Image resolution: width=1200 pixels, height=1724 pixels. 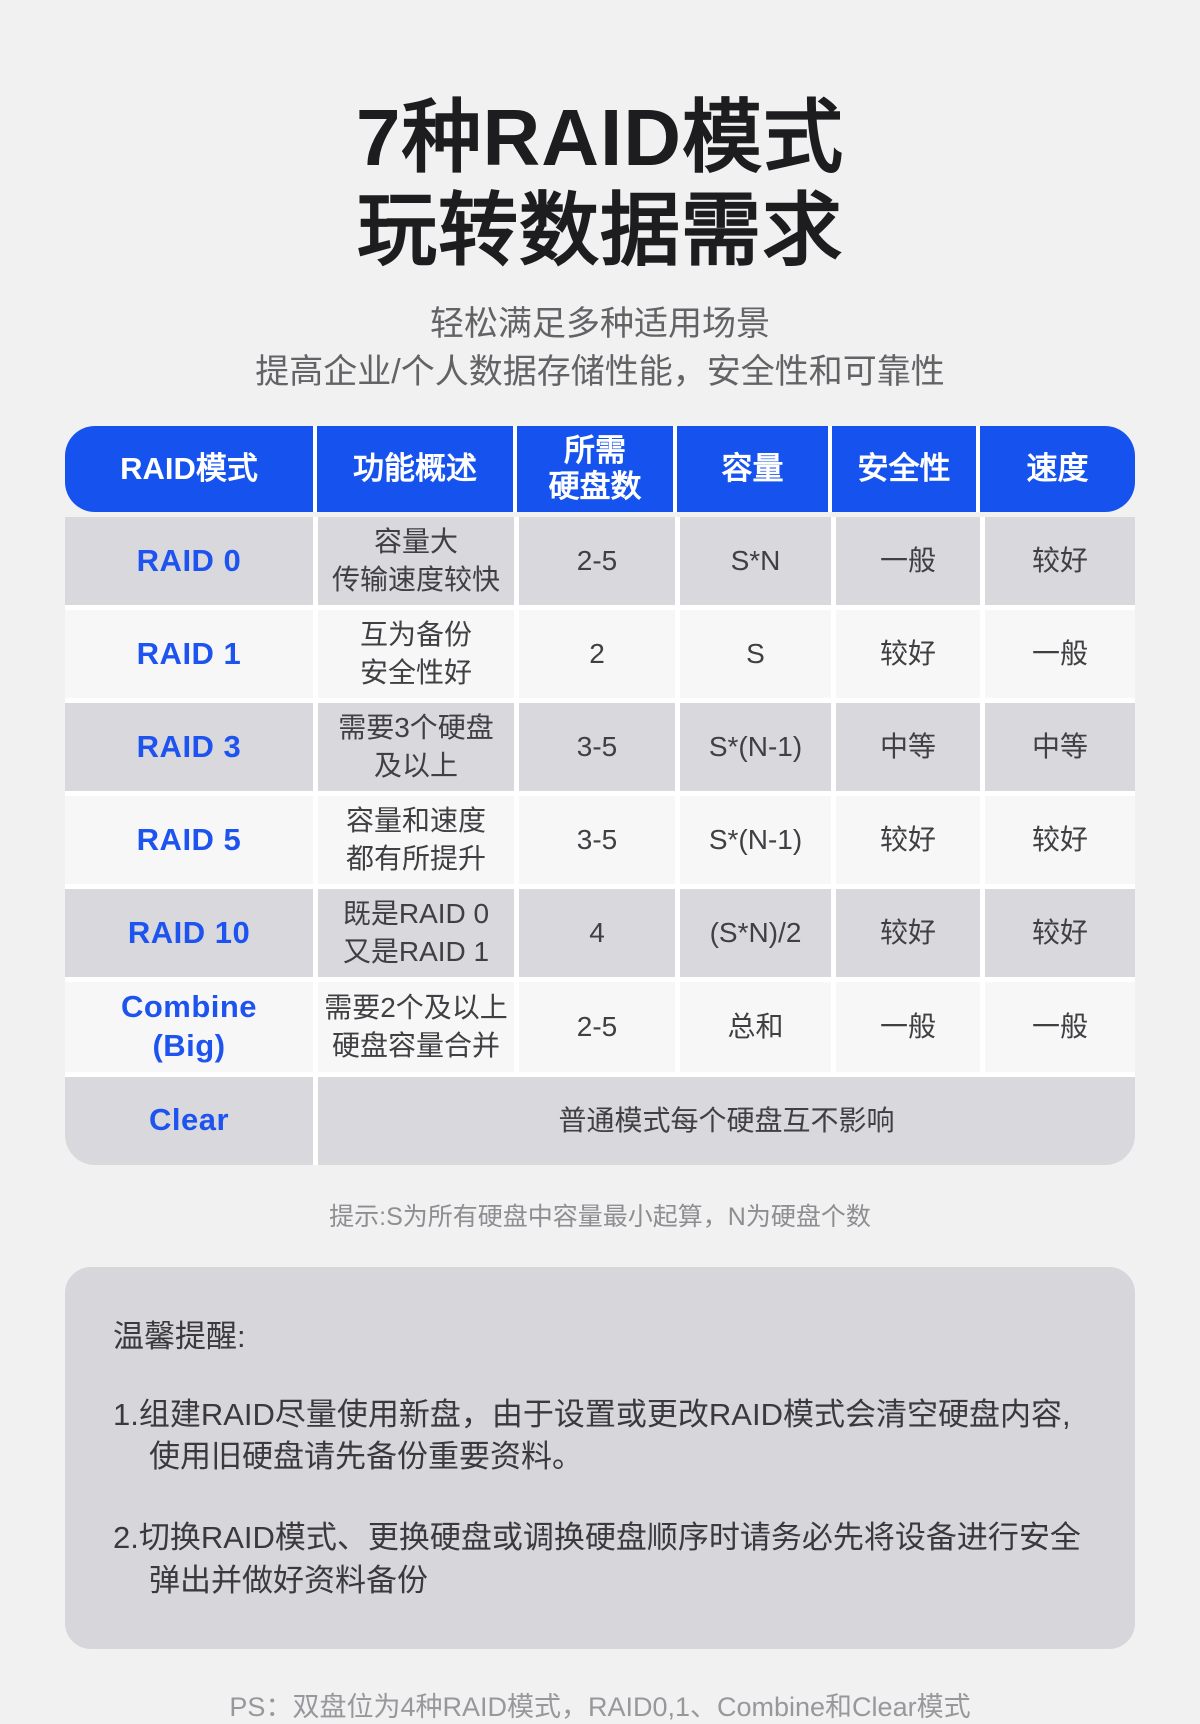 What do you see at coordinates (752, 469) in the screenshot?
I see `header-cell-capacity: 容量` at bounding box center [752, 469].